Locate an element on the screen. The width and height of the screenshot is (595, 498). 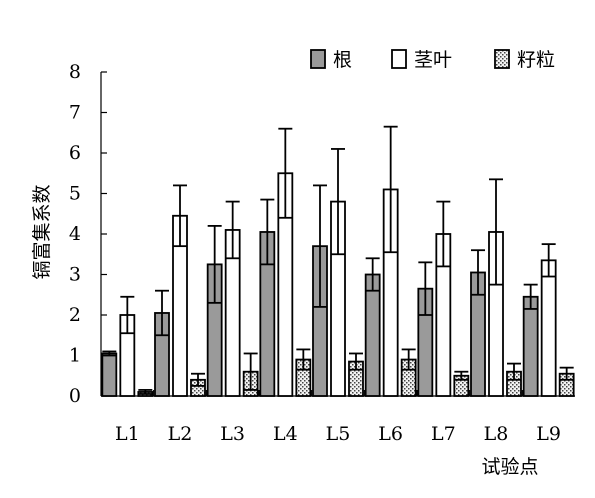
bar-1-l6 is located at coordinates (372, 335).